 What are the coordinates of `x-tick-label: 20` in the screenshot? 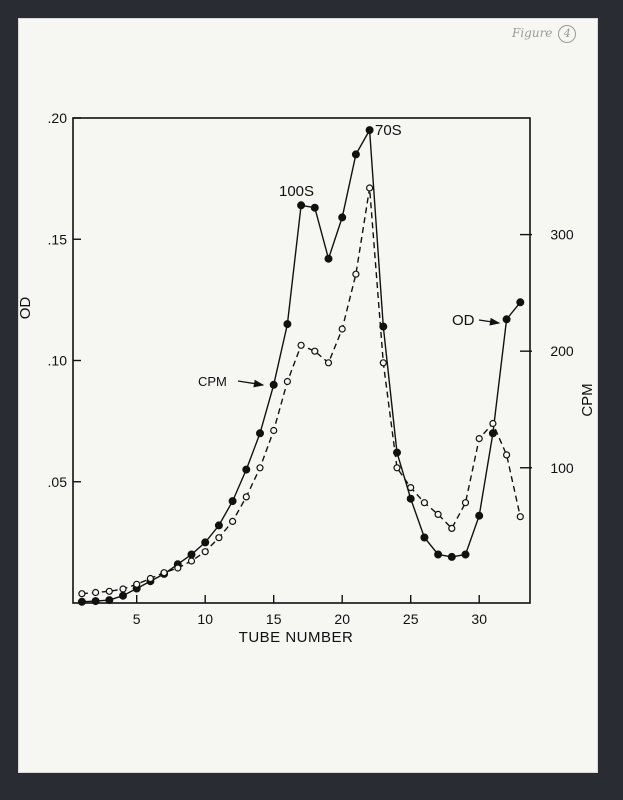 It's located at (342, 619).